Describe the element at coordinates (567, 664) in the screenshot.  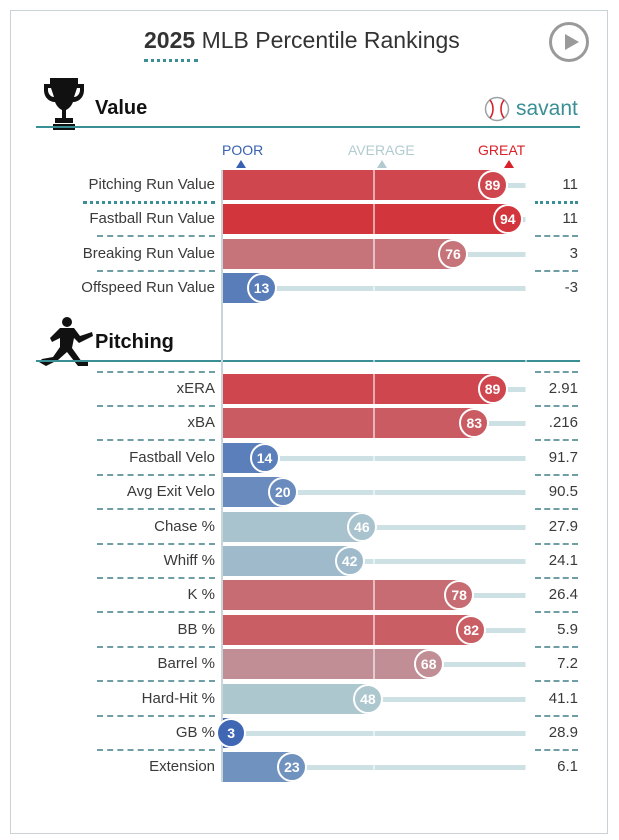
I see `row-value: 7.2` at that location.